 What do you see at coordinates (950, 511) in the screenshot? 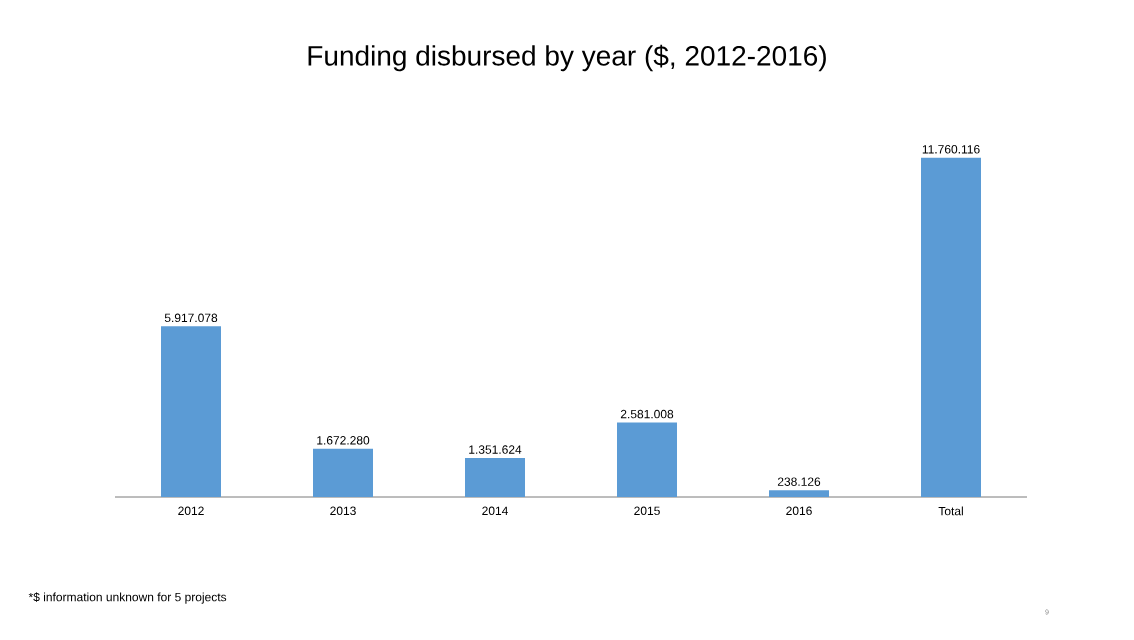
I see `x-tick-label: Total` at bounding box center [950, 511].